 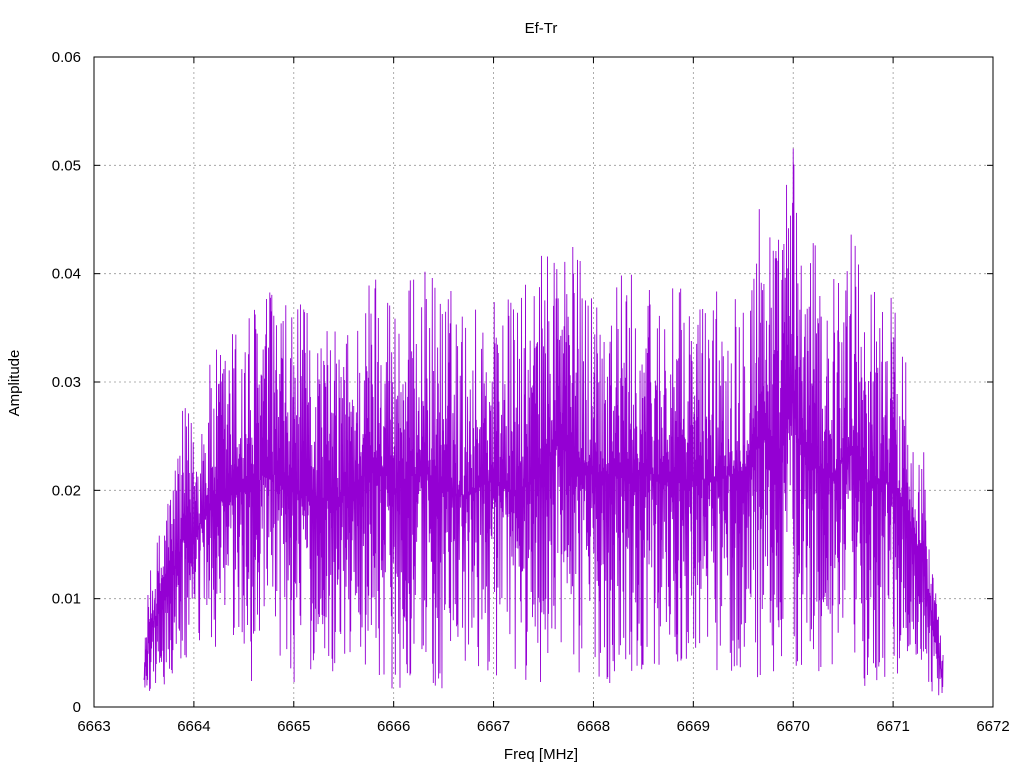 I want to click on y-tick-label: 0.02, so click(x=66, y=490).